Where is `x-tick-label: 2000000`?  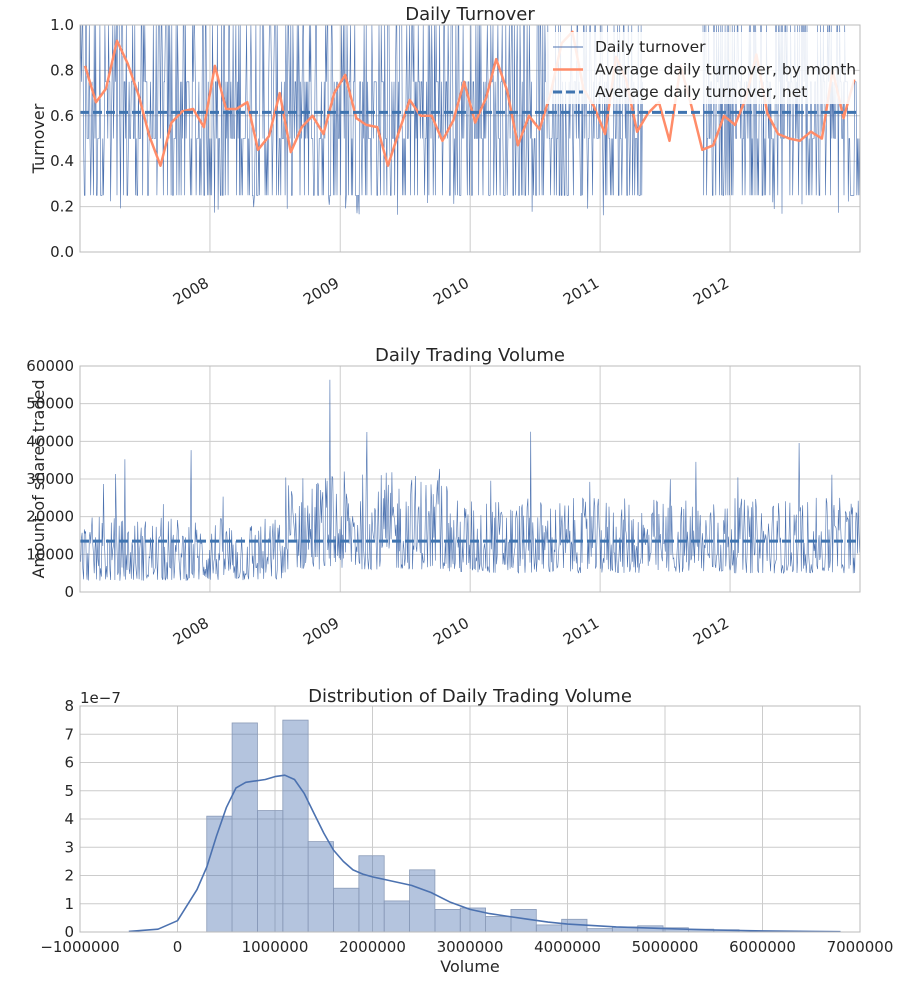
x-tick-label: 2000000 is located at coordinates (372, 947).